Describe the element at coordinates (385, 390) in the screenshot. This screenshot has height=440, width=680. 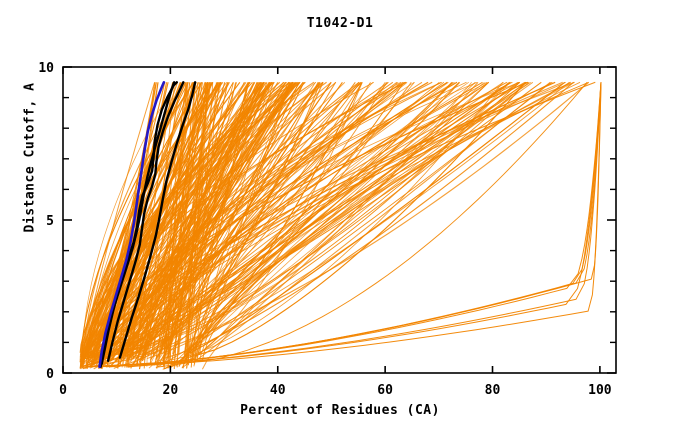
I see `svg-text: 60` at that location.